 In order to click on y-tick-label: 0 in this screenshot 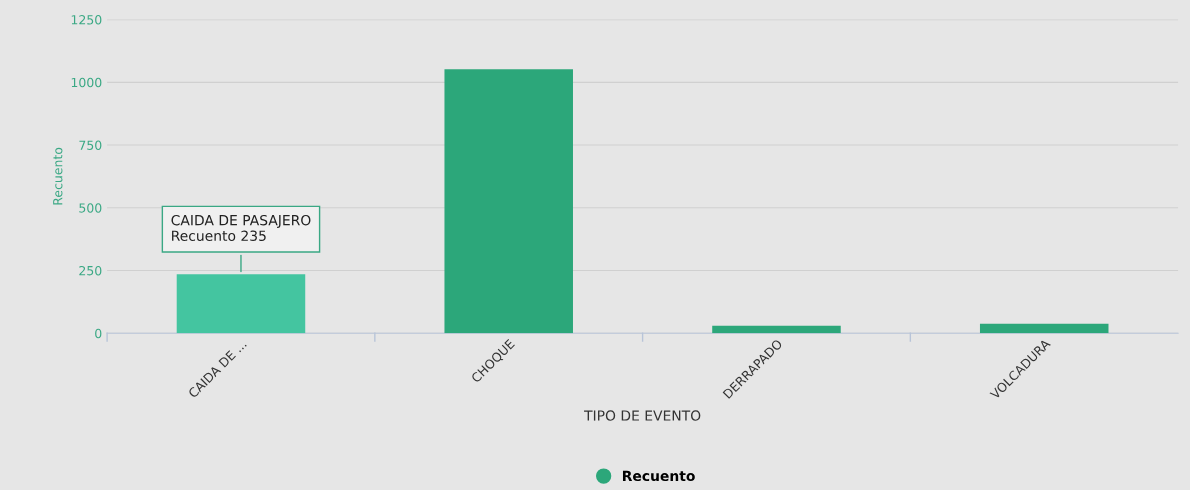, I will do `click(98, 333)`.